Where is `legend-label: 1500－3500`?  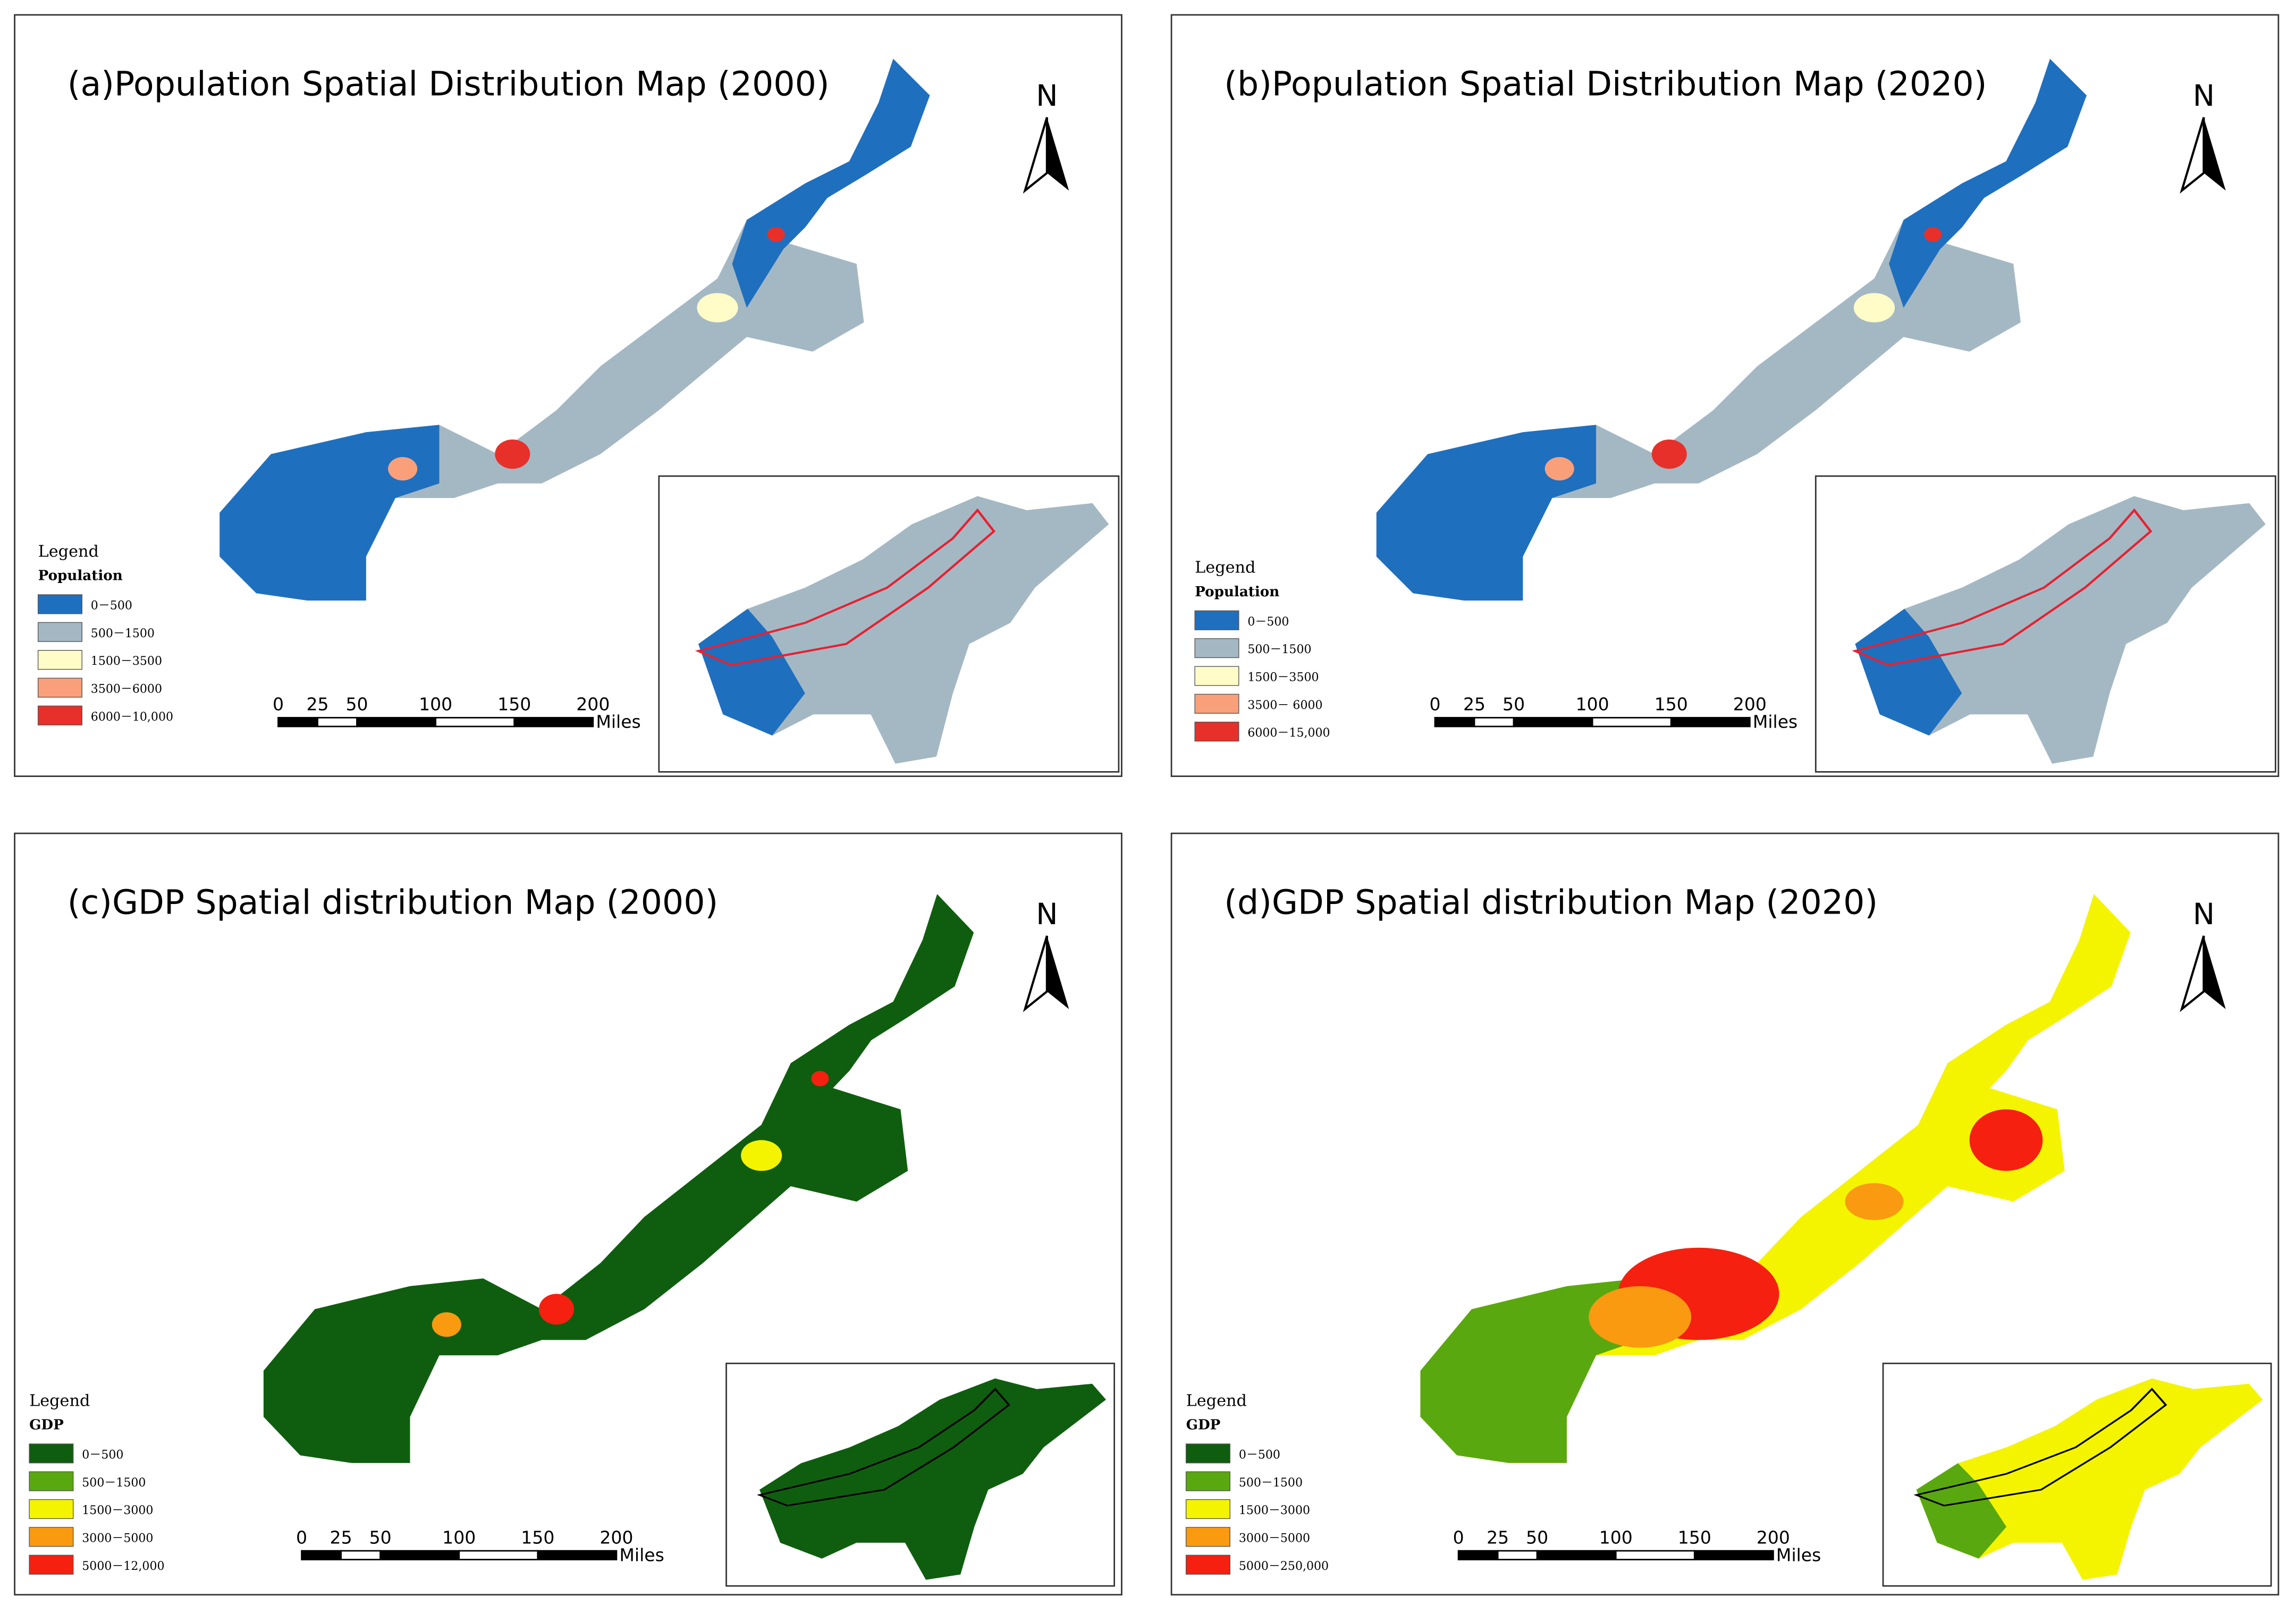
legend-label: 1500－3500 is located at coordinates (126, 661).